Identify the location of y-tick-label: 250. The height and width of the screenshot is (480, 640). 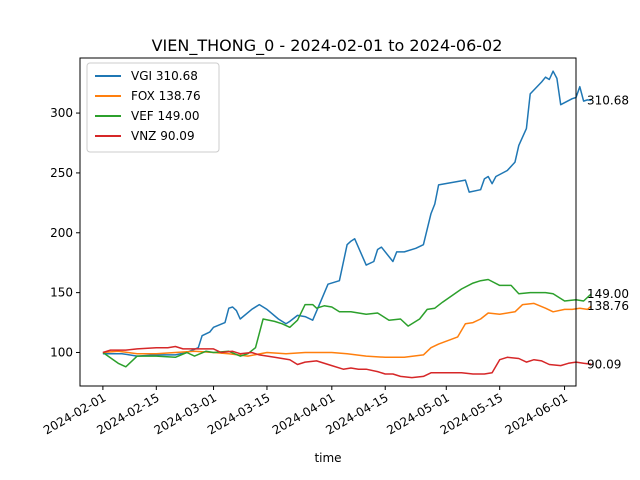
(61, 173).